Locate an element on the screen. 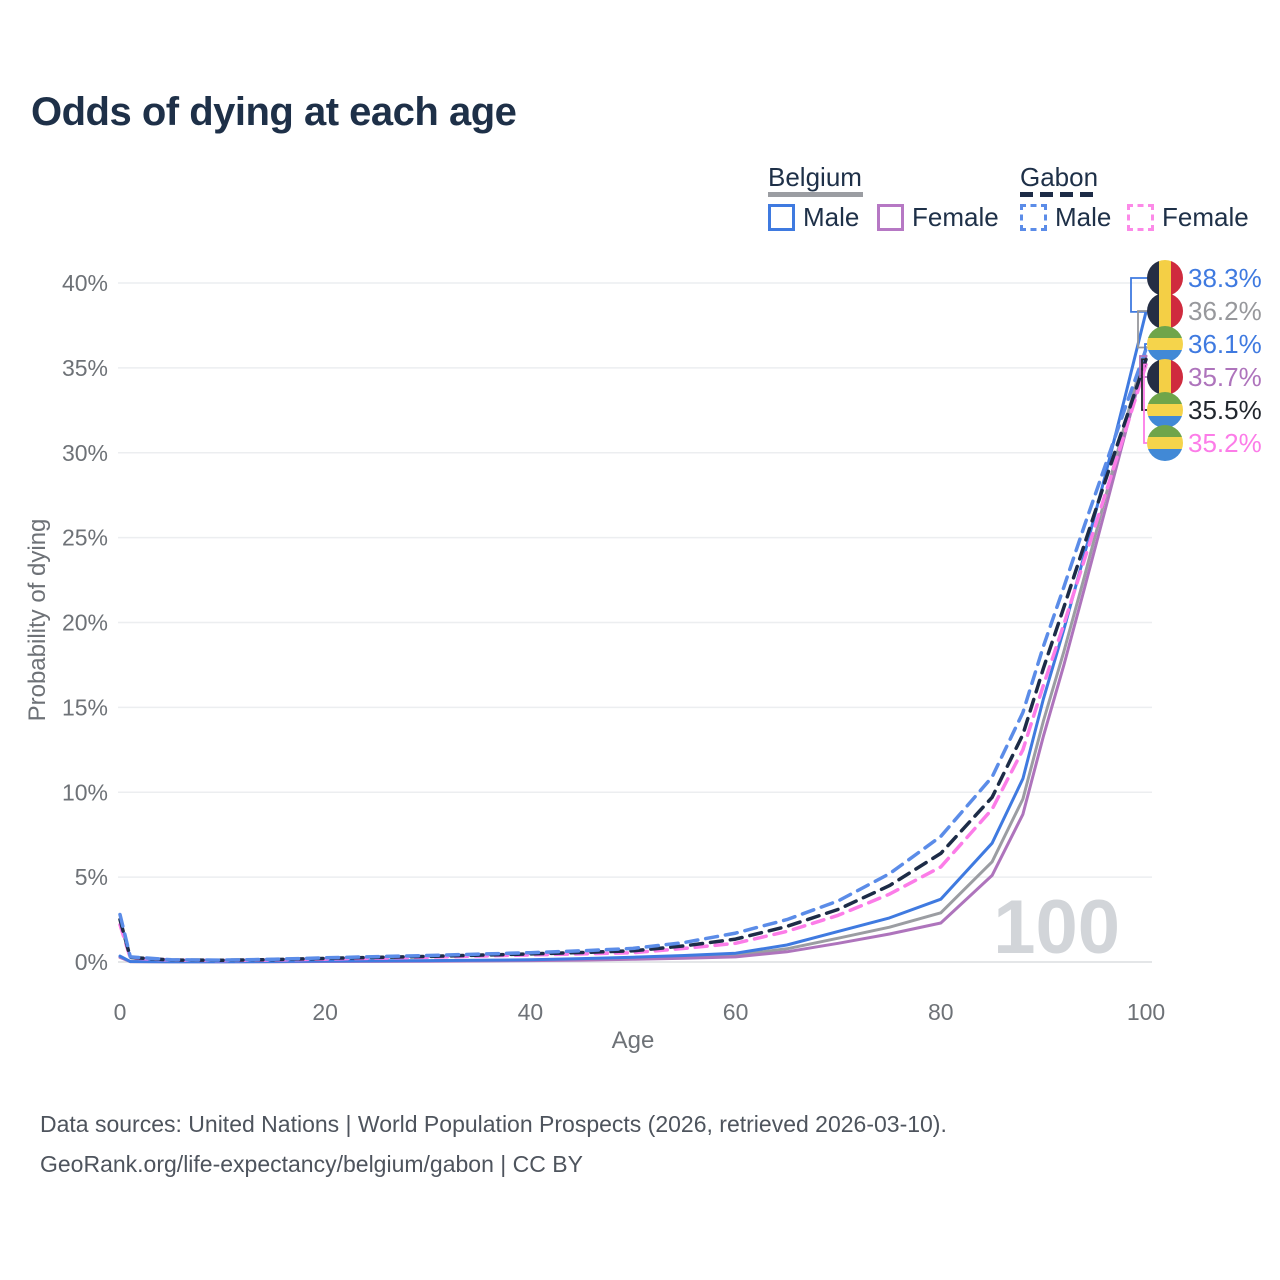 The height and width of the screenshot is (1280, 1280). x-tick-label: 20 is located at coordinates (325, 1012).